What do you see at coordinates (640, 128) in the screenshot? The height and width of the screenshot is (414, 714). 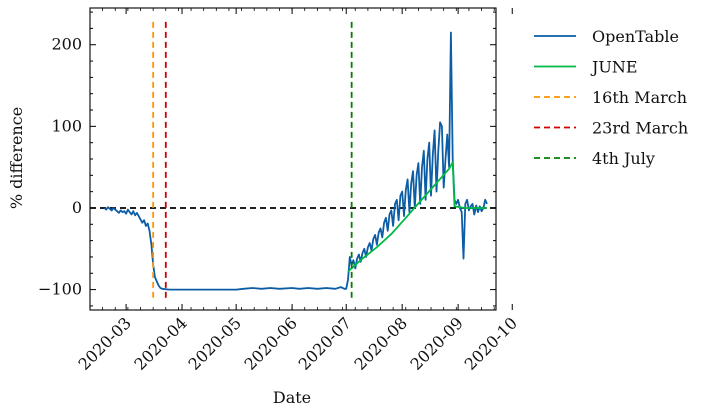 I see `legend-entry-label: 23rd March` at bounding box center [640, 128].